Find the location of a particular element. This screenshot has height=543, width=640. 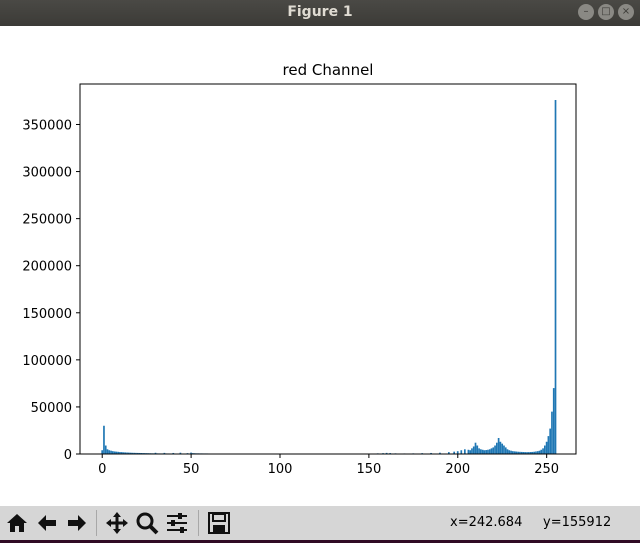

home-button is located at coordinates (17, 523).